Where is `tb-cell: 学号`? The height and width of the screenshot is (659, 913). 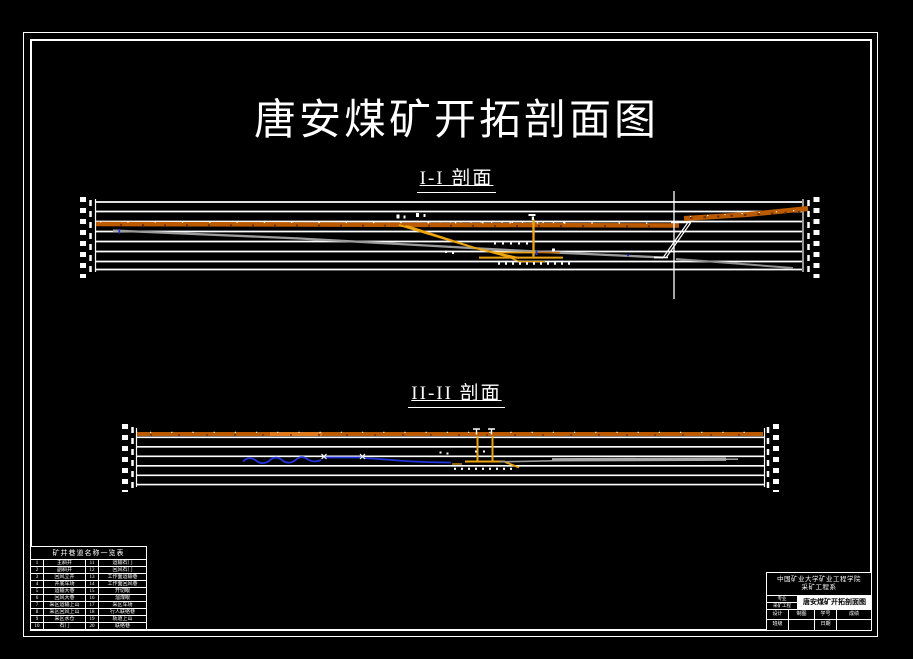
tb-cell: 学号 is located at coordinates (826, 615).